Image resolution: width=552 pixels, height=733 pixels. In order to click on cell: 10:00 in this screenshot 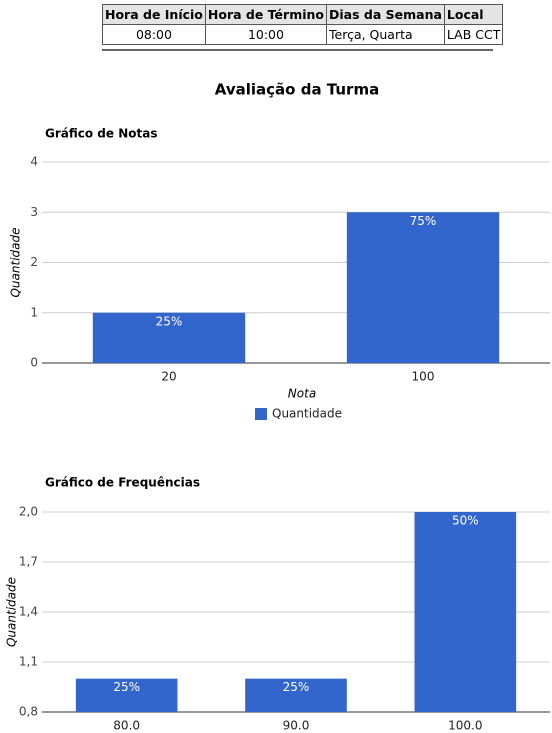, I will do `click(266, 34)`.